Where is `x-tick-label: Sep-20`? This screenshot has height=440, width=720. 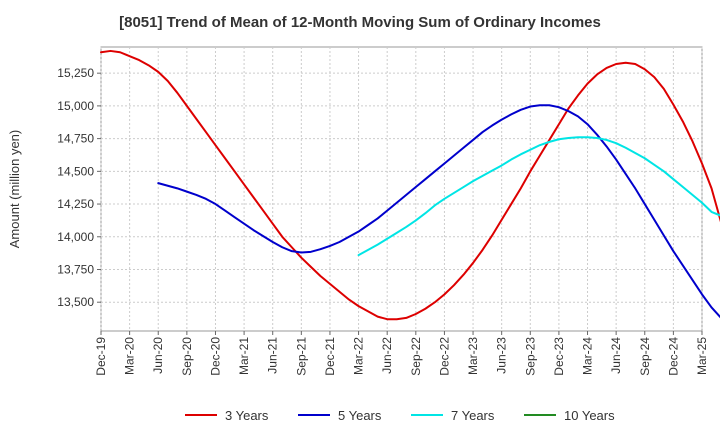 x-tick-label: Sep-20 is located at coordinates (187, 356).